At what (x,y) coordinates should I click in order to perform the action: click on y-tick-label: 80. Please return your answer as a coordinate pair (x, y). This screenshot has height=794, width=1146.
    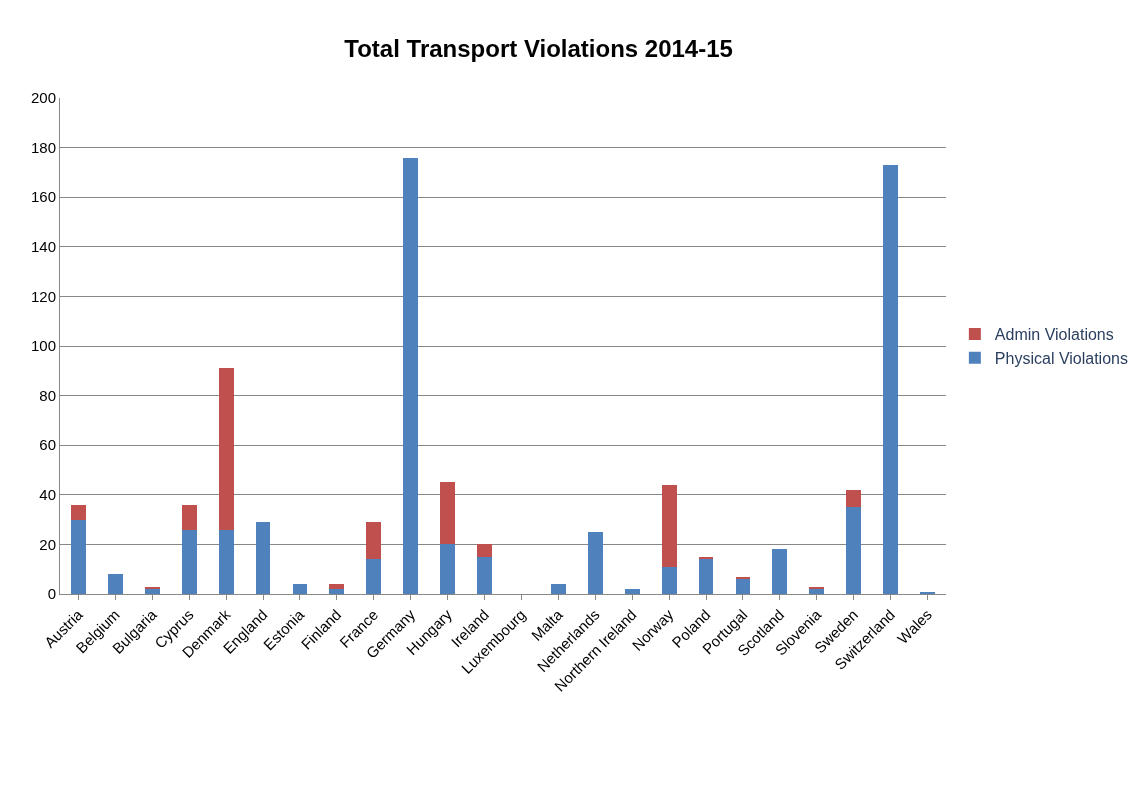
    Looking at the image, I should click on (47, 395).